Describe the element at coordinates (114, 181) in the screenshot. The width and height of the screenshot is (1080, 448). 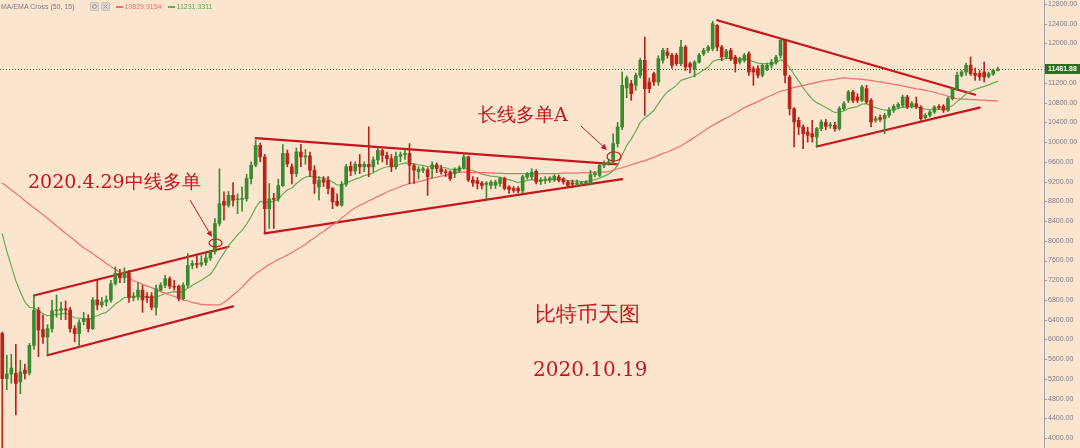
I see `annotation: 2020.4.29中线多单` at that location.